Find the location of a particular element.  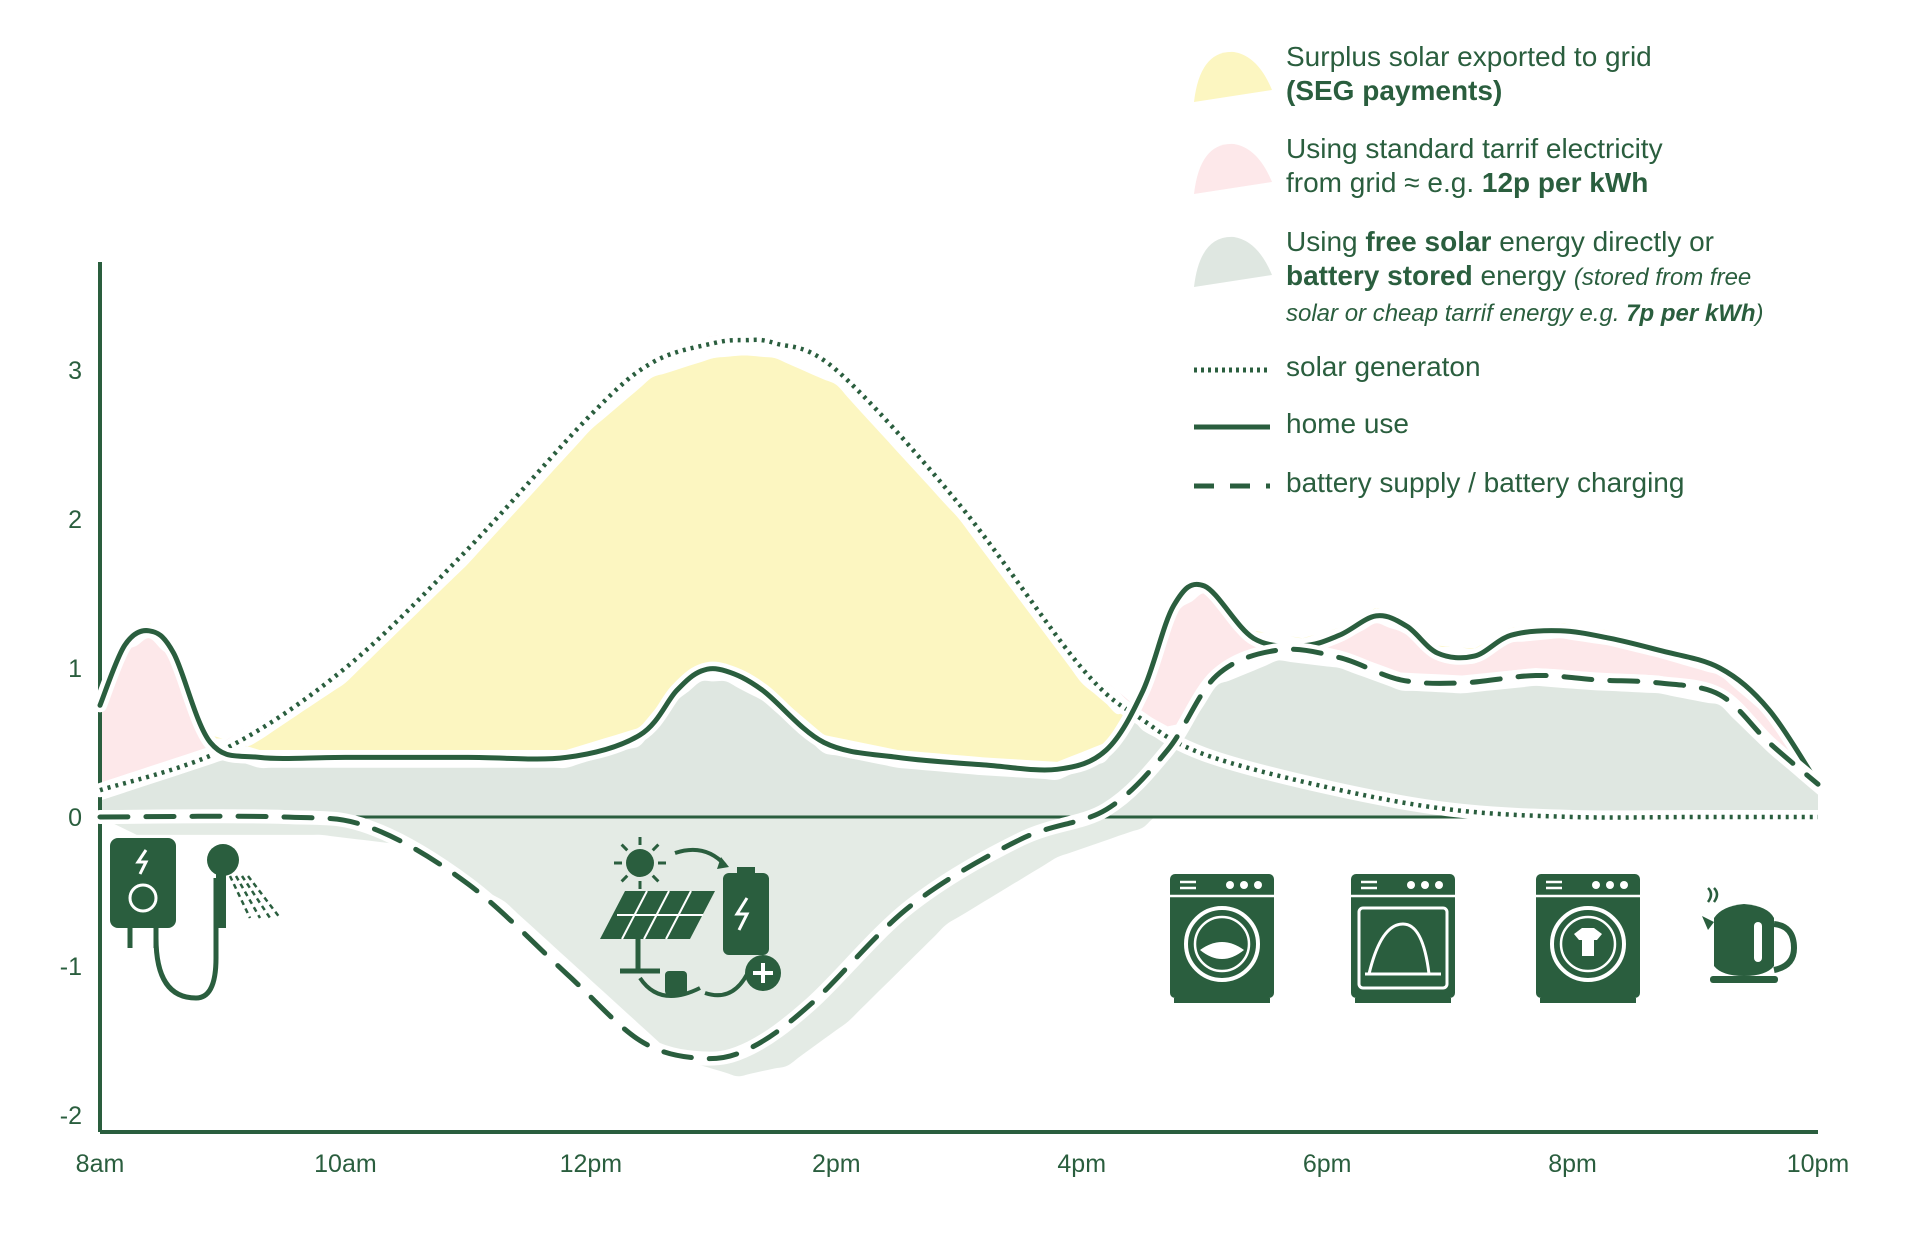

legend-swatch-pink-area is located at coordinates (1233, 168).